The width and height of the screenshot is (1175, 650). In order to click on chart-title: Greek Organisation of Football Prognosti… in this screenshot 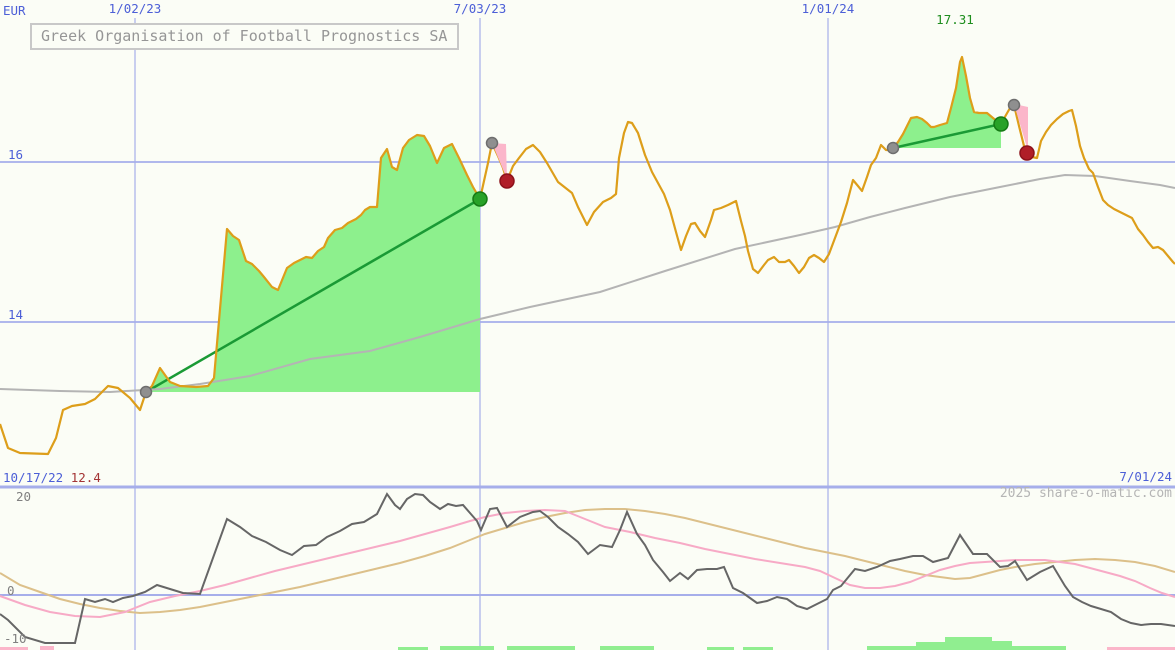, I will do `click(244, 36)`.